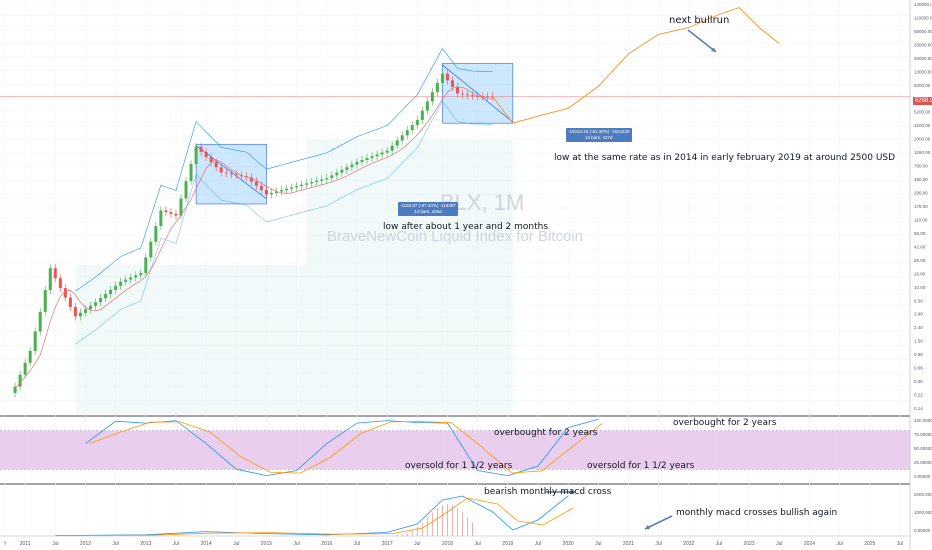 The height and width of the screenshot is (550, 932). Describe the element at coordinates (641, 466) in the screenshot. I see `annotation-oversold-2: oversold for 1 1/2 years` at that location.